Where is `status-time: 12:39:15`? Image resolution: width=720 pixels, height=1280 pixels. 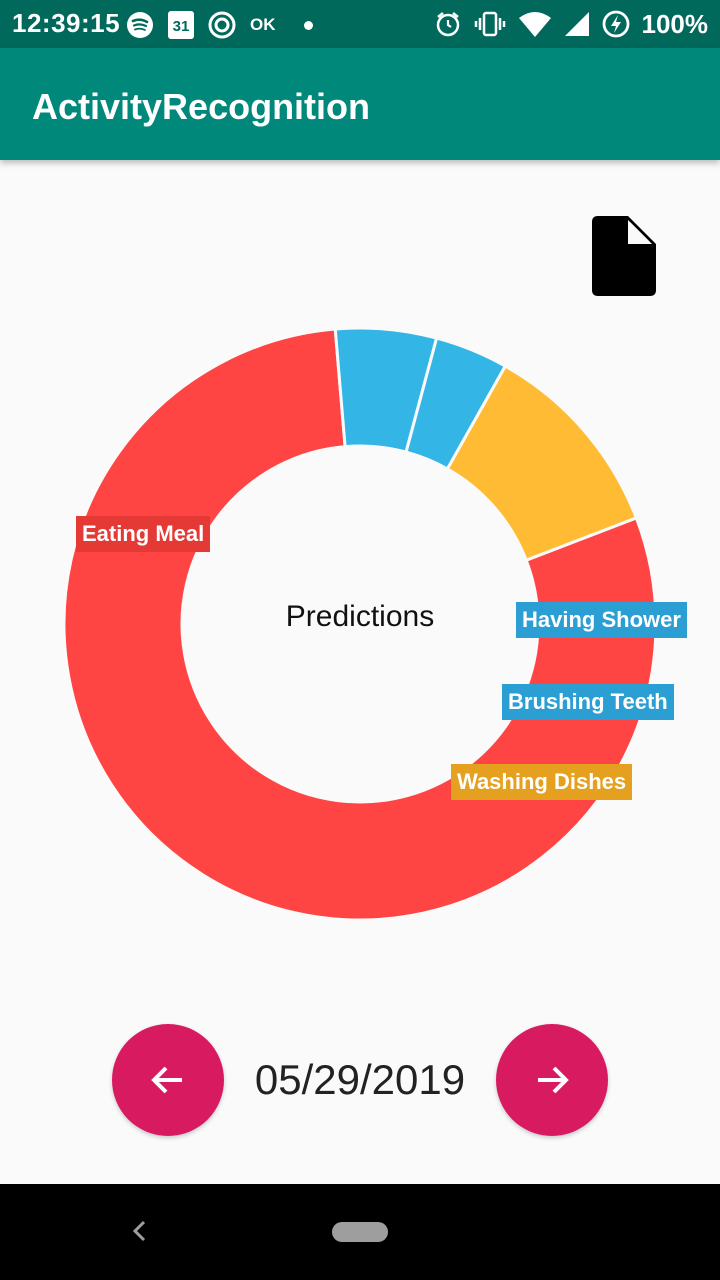
status-time: 12:39:15 is located at coordinates (66, 23).